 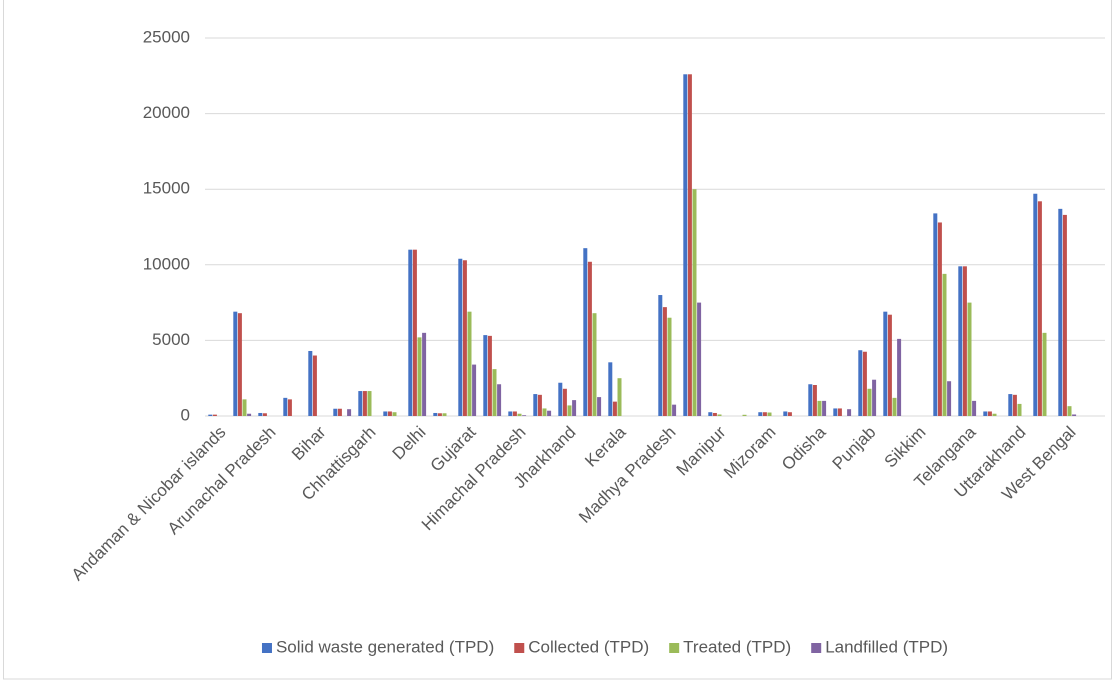 What do you see at coordinates (588, 646) in the screenshot?
I see `legend-label: Collected (TPD)` at bounding box center [588, 646].